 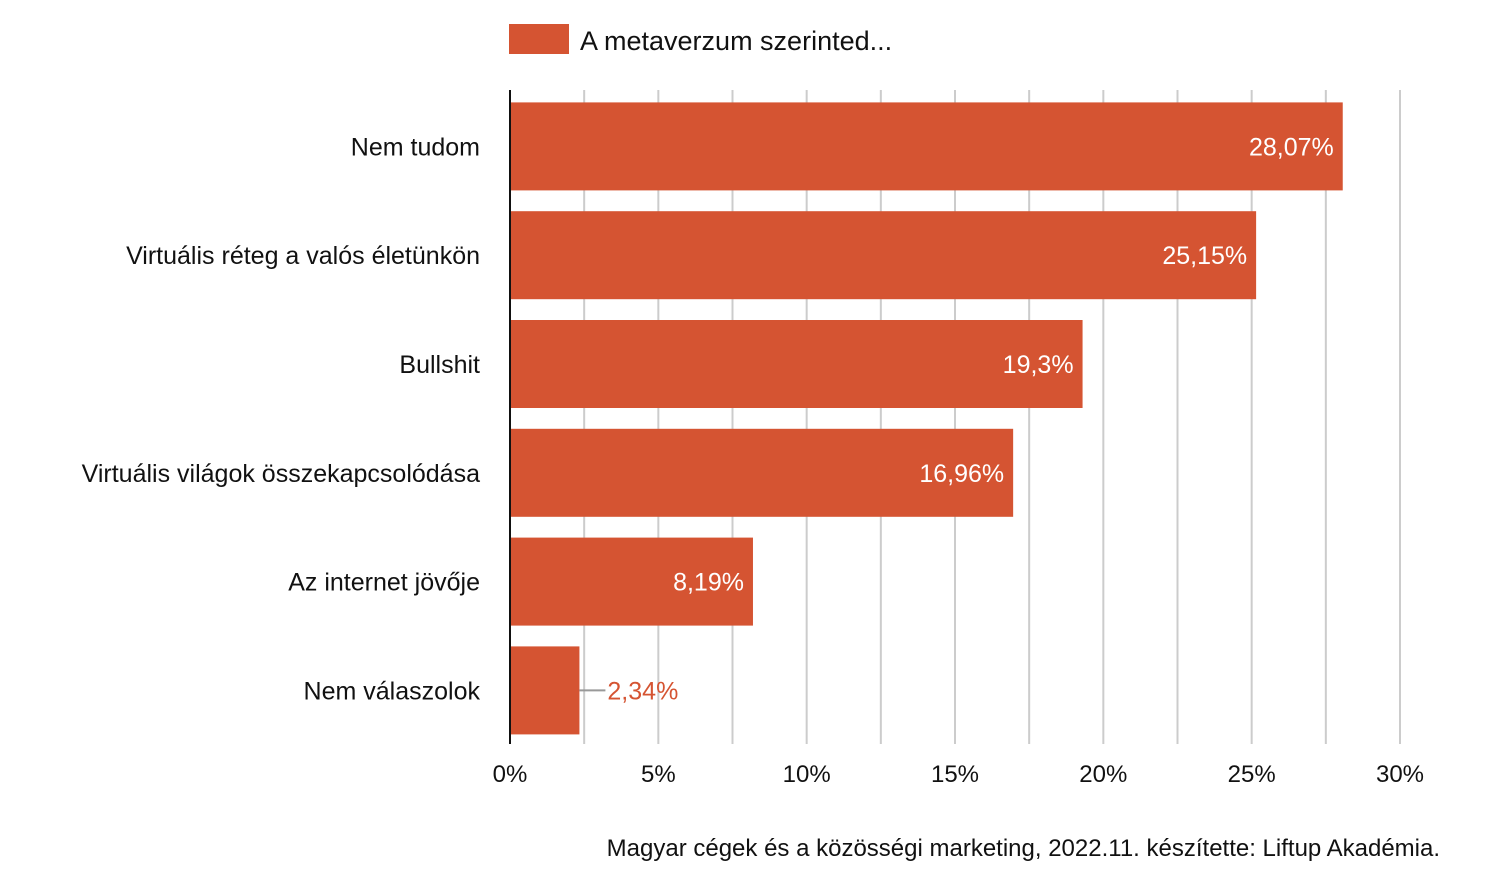 I want to click on x-tick-label: 5%, so click(x=658, y=774).